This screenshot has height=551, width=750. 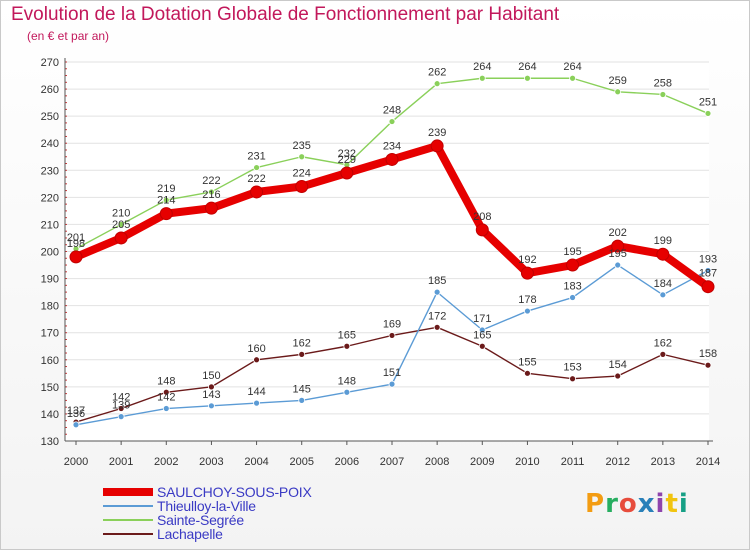 What do you see at coordinates (50, 280) in the screenshot?
I see `y-tick-label: 190` at bounding box center [50, 280].